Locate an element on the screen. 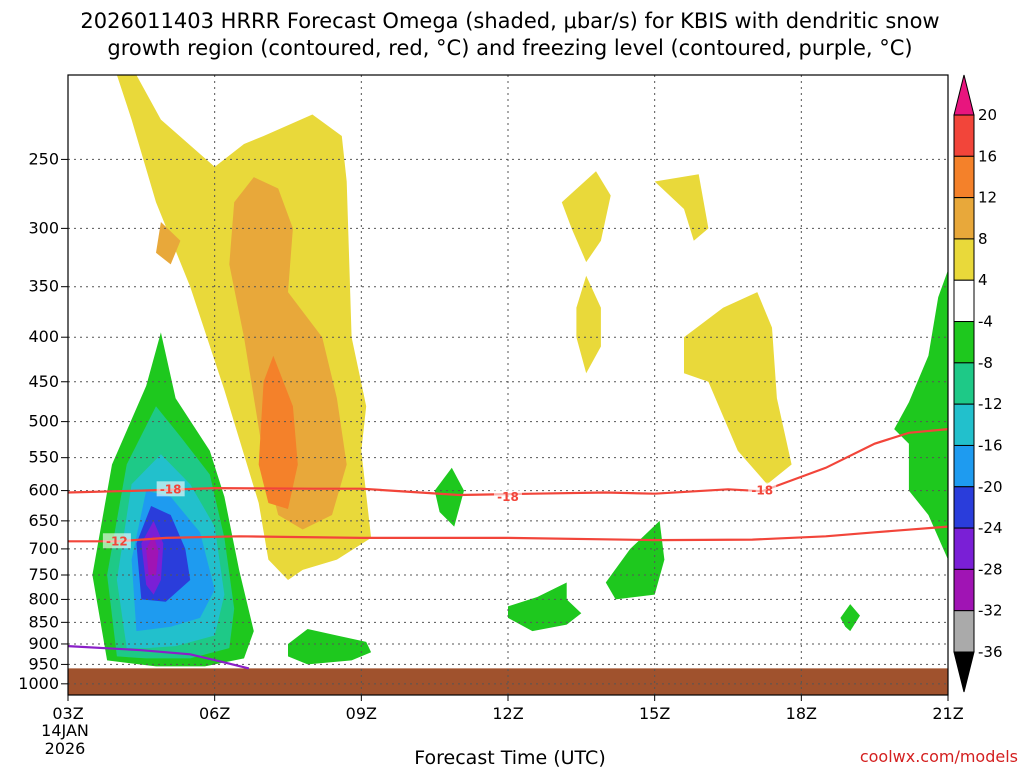 The width and height of the screenshot is (1024, 768). x-tick-18Z: 18Z is located at coordinates (801, 713).